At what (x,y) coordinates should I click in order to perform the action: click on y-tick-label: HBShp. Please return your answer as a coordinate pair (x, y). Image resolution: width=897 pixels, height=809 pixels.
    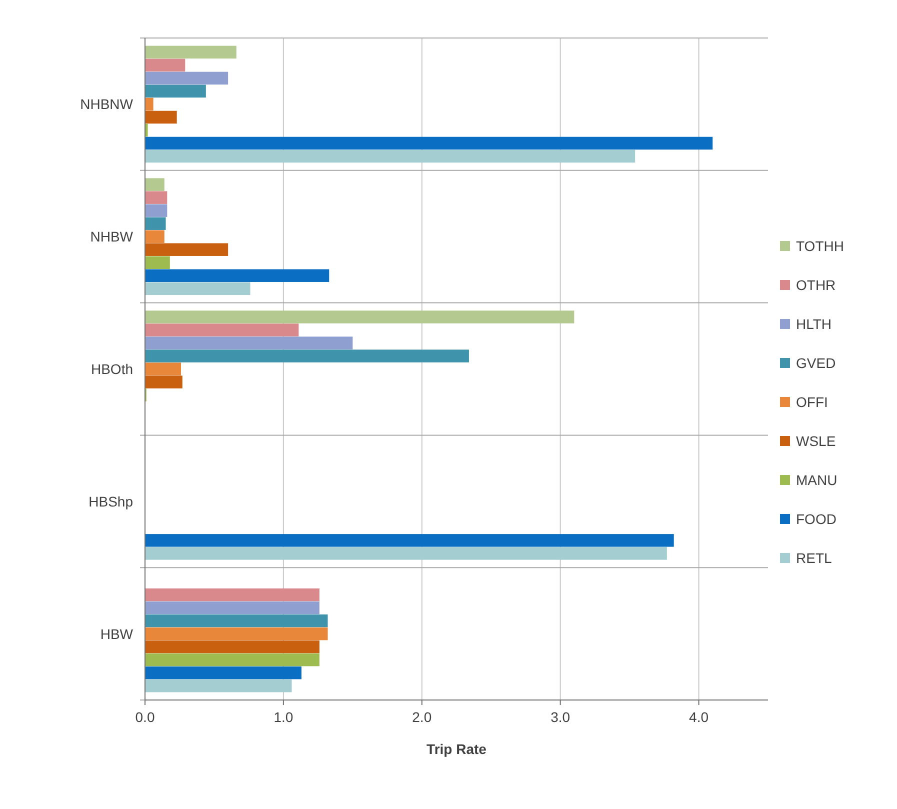
    Looking at the image, I should click on (111, 501).